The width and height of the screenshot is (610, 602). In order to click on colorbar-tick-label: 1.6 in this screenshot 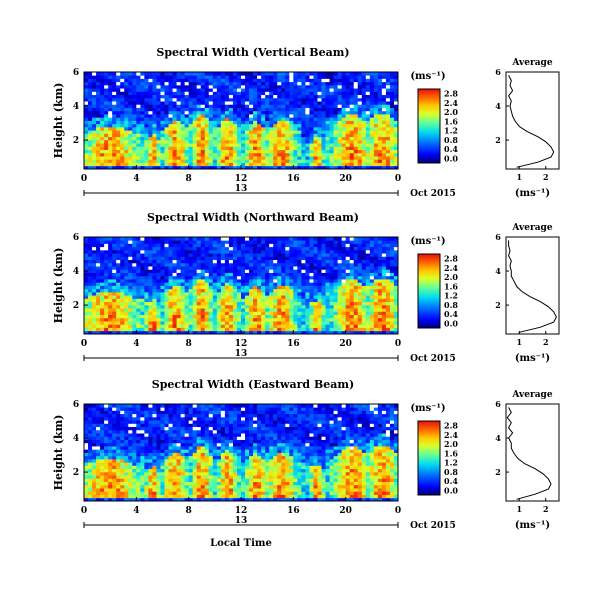, I will do `click(451, 121)`.